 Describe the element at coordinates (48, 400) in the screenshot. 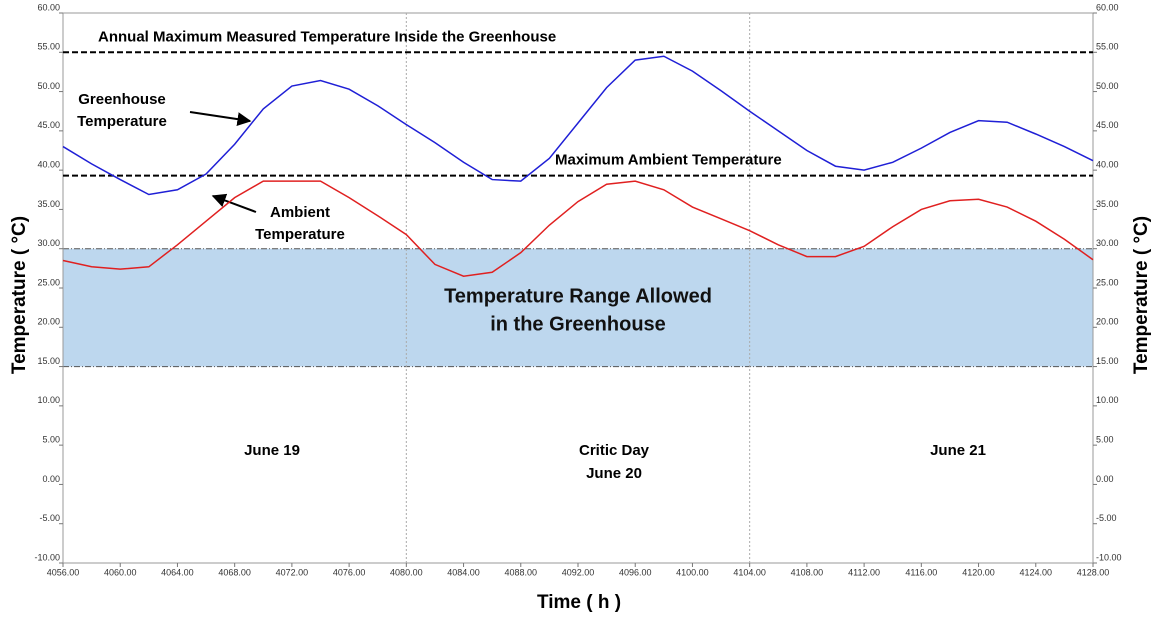

I see `y-tick-label: 10.00` at that location.